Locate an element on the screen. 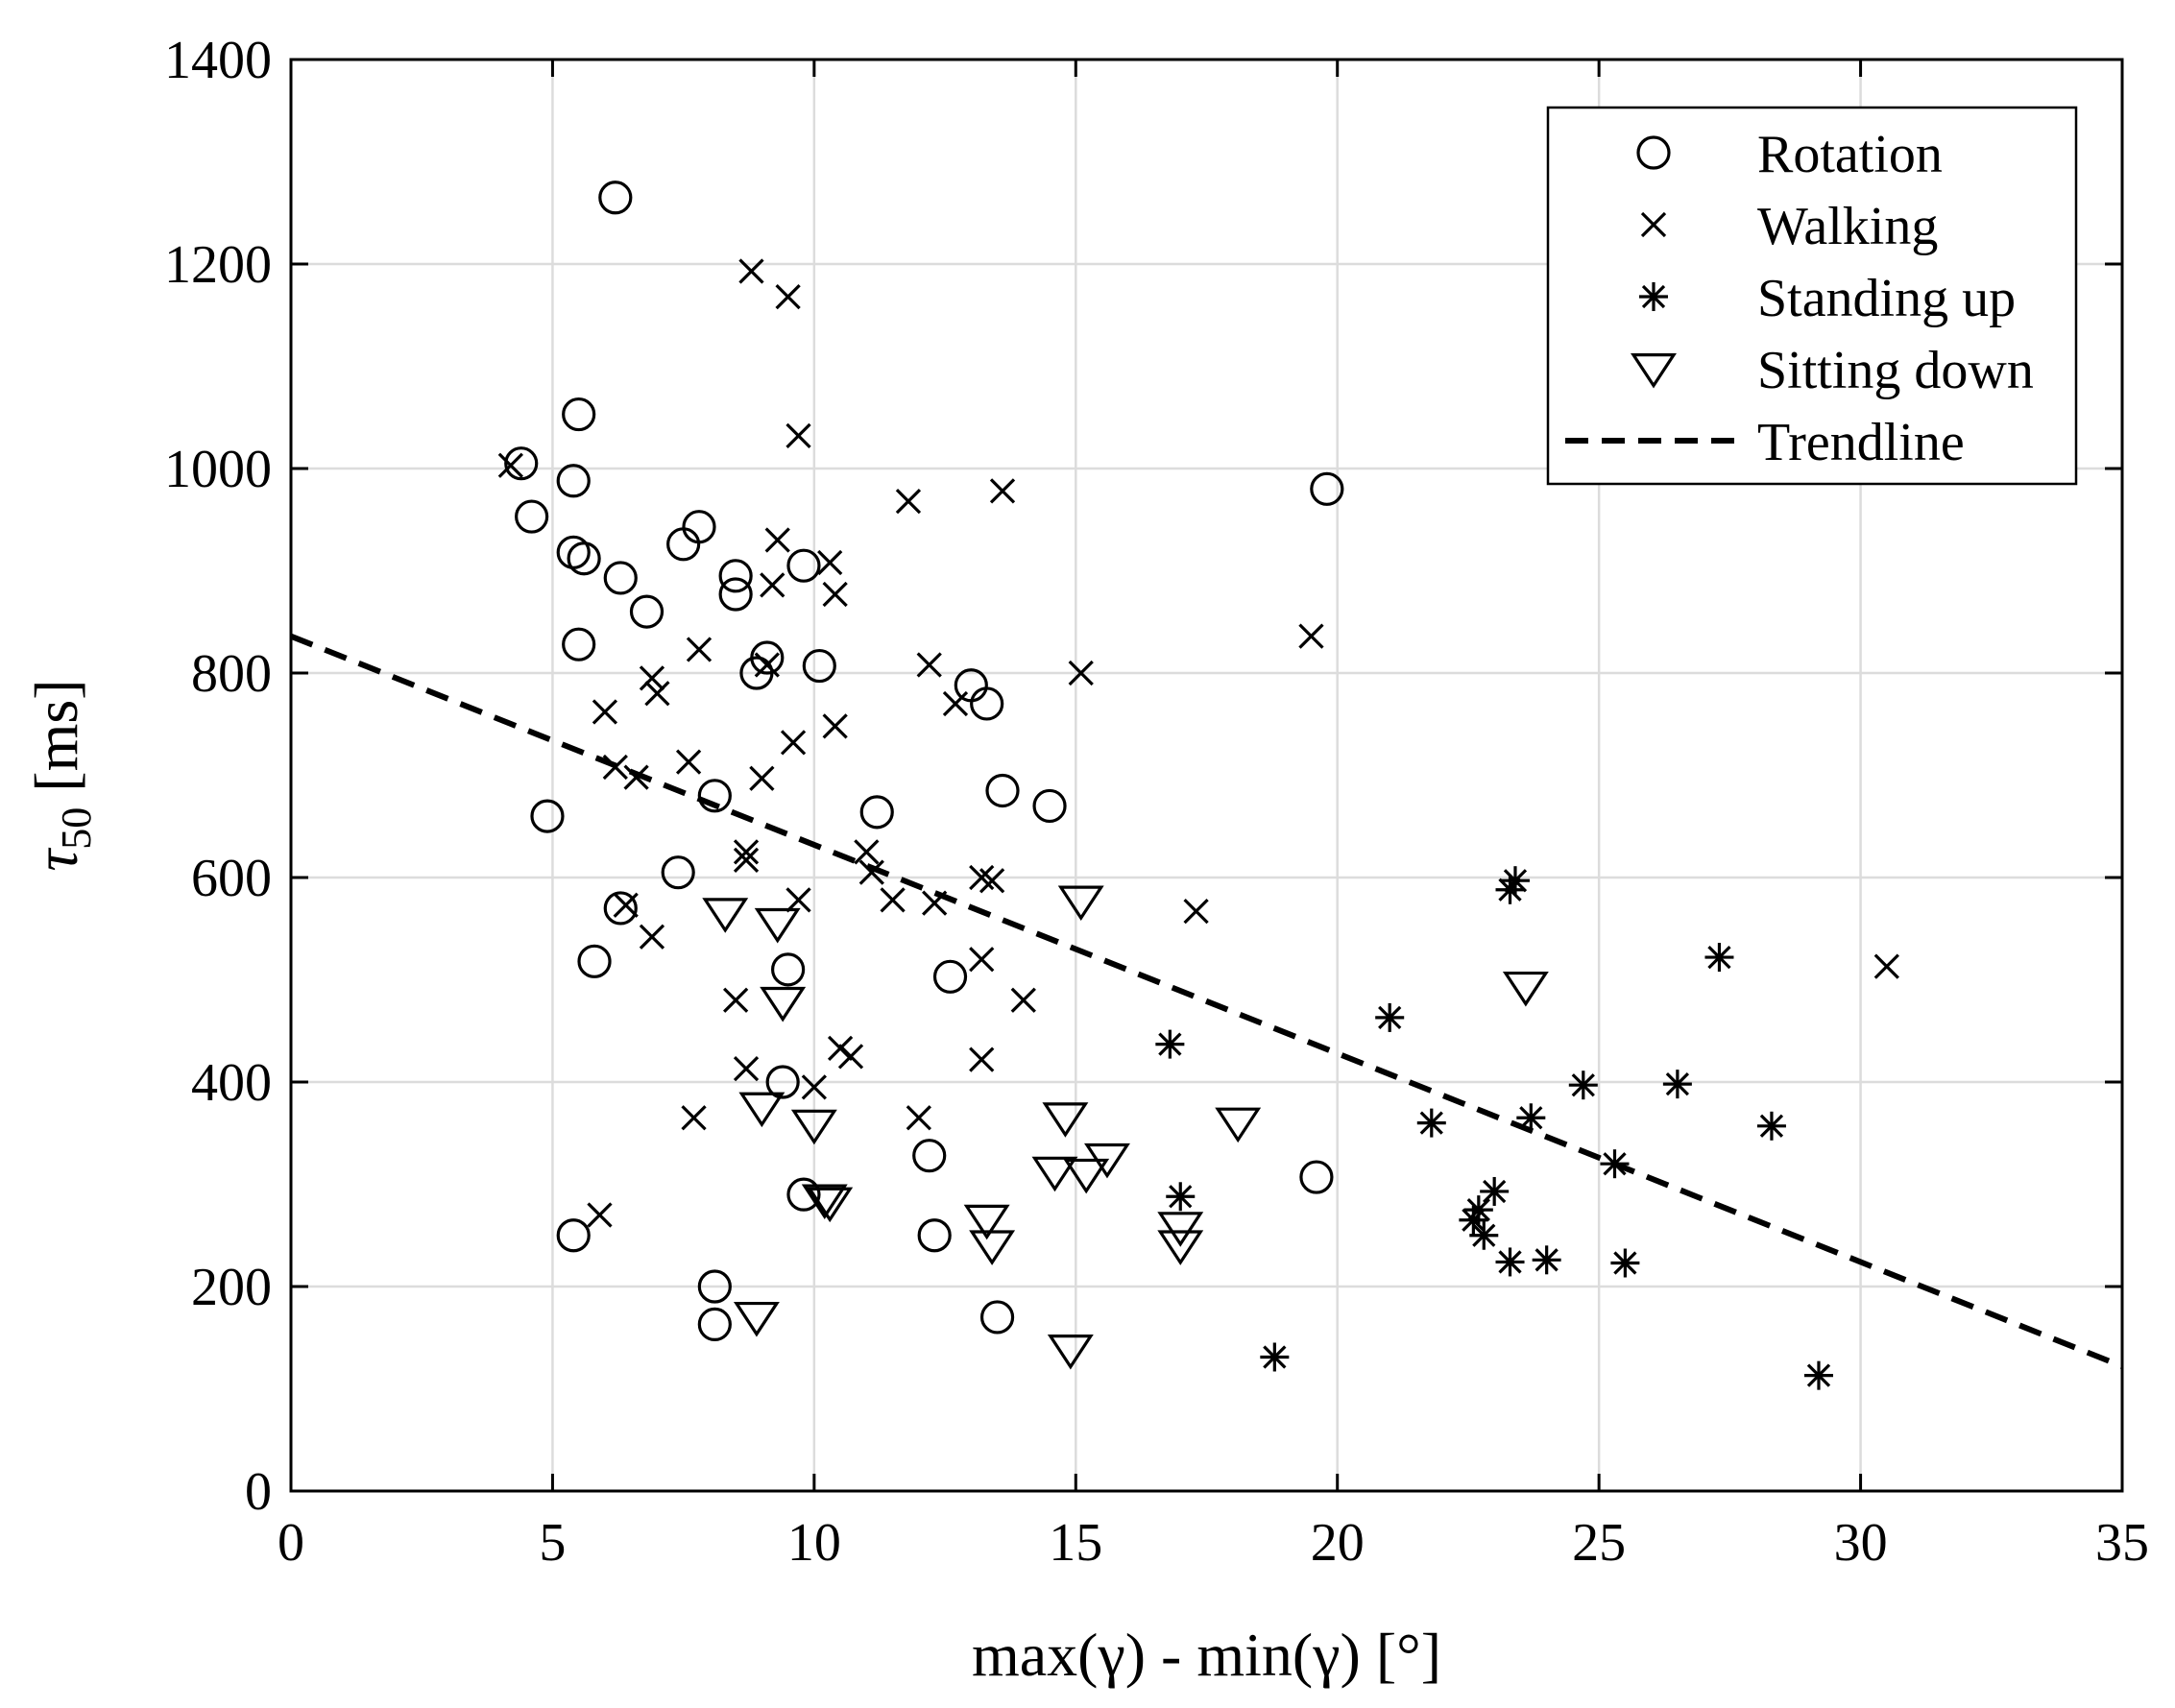 The height and width of the screenshot is (1708, 2175). legend-symbol-sitting-down is located at coordinates (1654, 371).